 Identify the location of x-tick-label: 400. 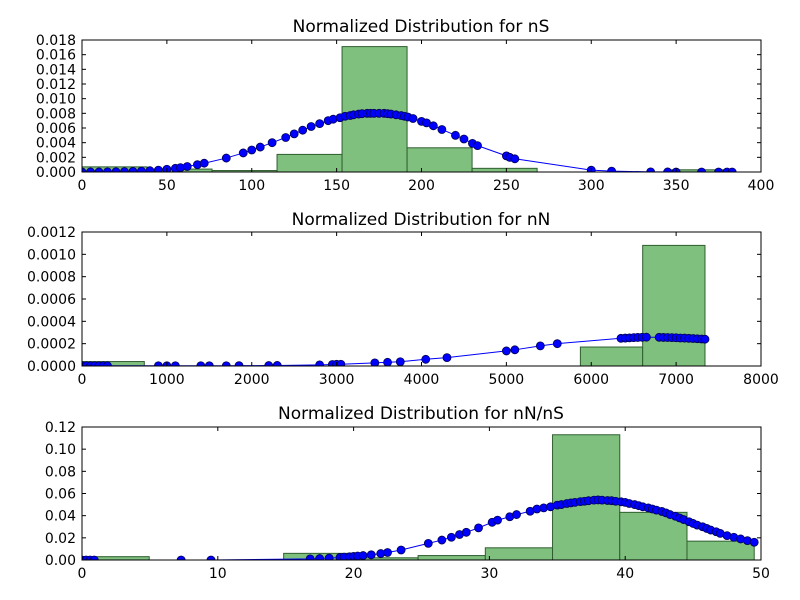
(761, 186).